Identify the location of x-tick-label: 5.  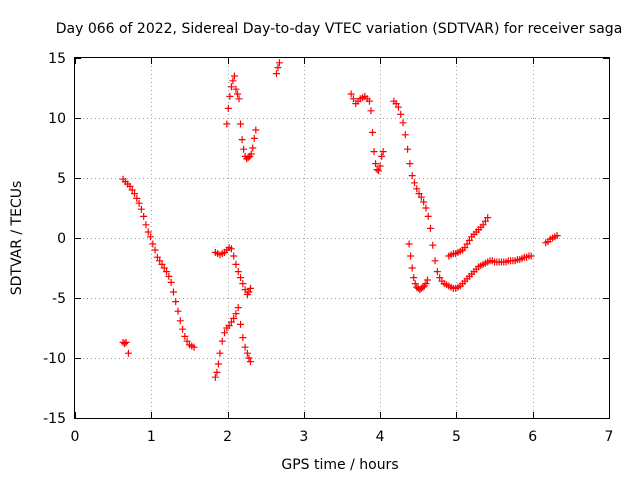
(456, 437).